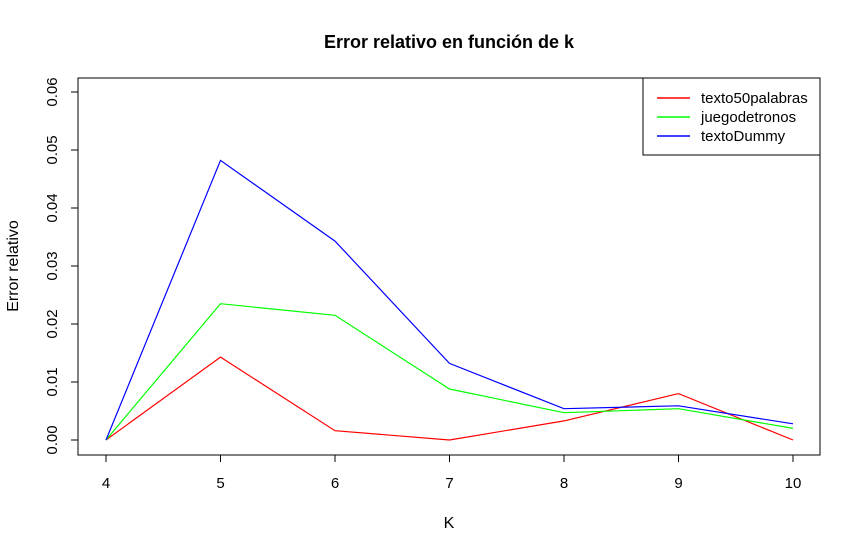 The height and width of the screenshot is (552, 861). Describe the element at coordinates (52, 91) in the screenshot. I see `y-tick-label: 0.06` at that location.